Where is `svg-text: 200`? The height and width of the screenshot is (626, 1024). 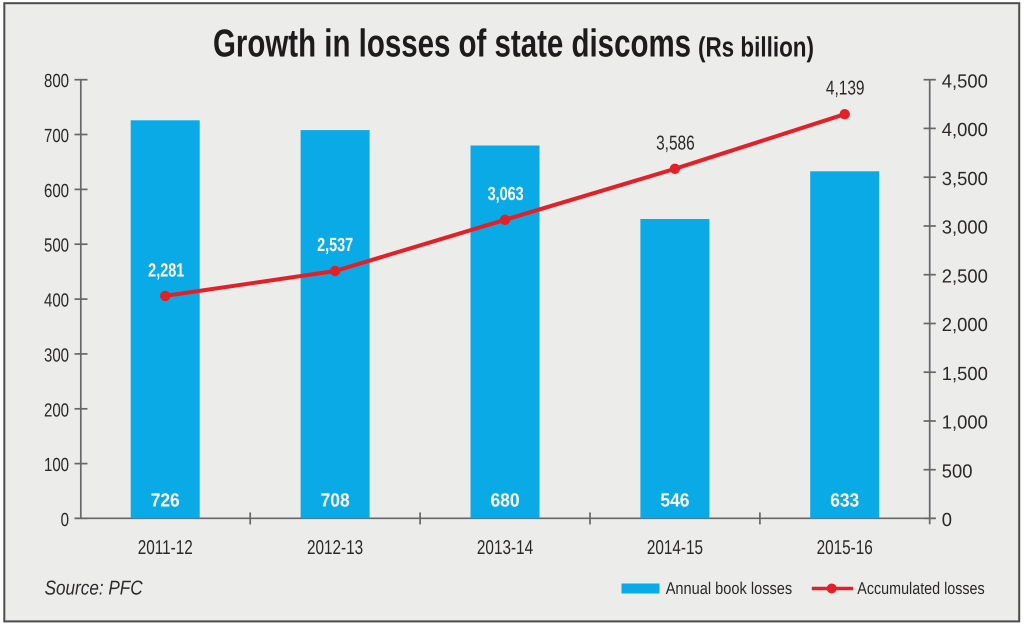
svg-text: 200 is located at coordinates (56, 410).